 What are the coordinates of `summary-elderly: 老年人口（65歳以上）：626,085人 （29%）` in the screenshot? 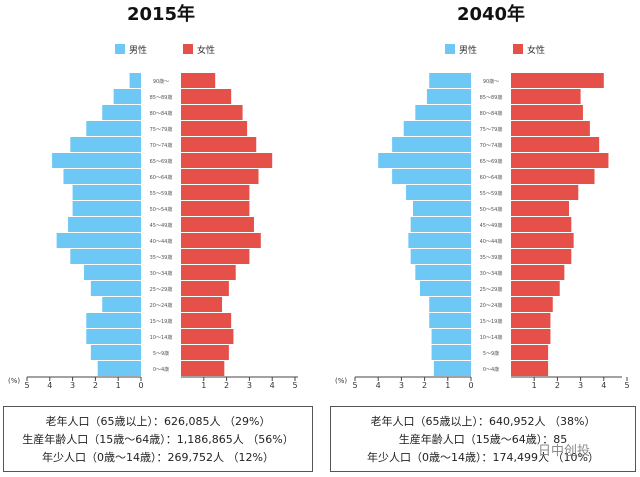 It's located at (158, 421).